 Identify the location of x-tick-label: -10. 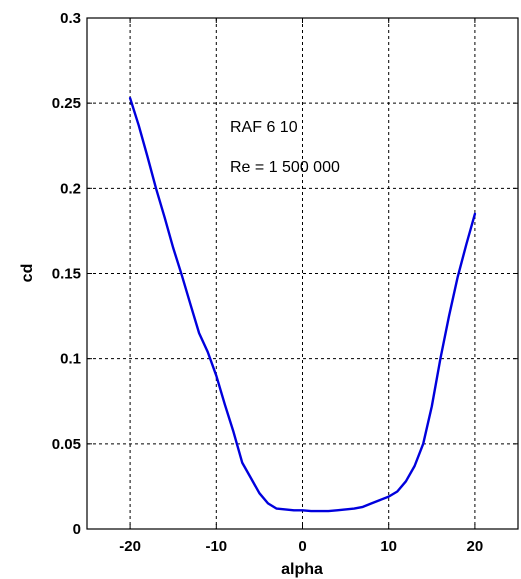
(216, 546).